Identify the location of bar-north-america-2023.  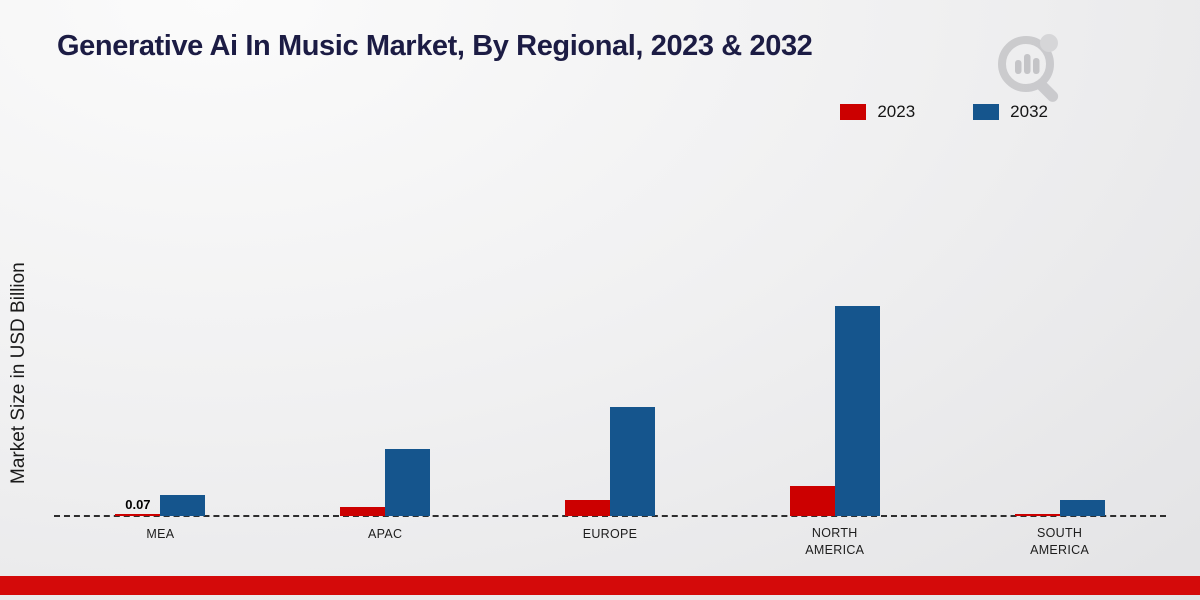
(812, 501).